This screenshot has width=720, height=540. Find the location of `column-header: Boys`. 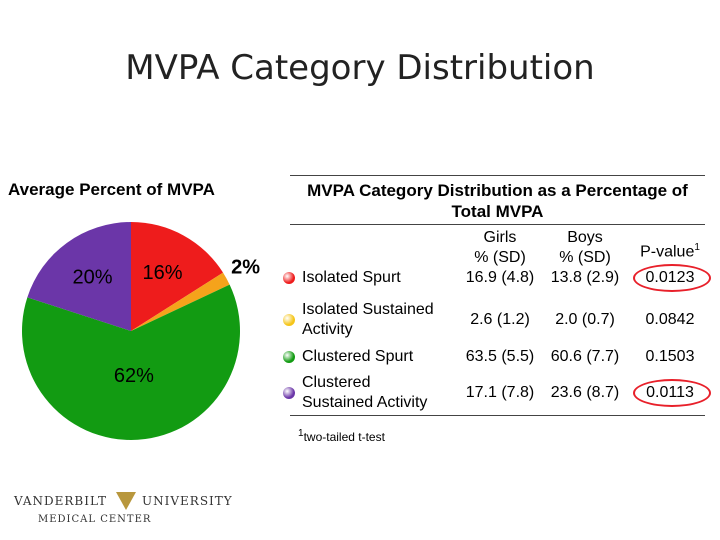

column-header: Boys is located at coordinates (585, 237).